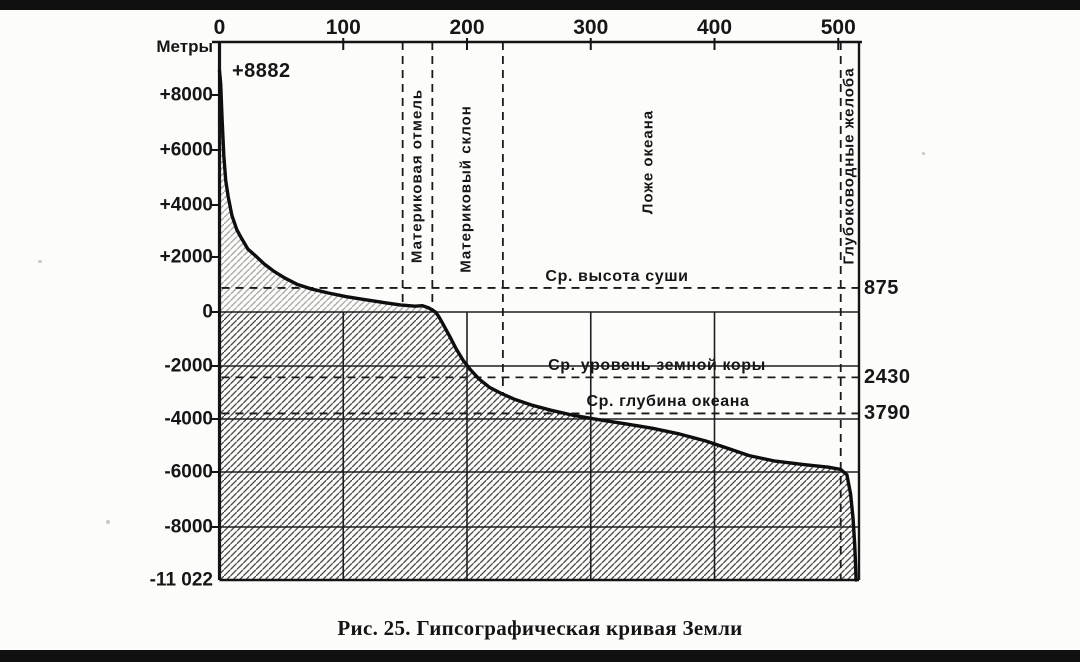 Image resolution: width=1080 pixels, height=662 pixels. What do you see at coordinates (186, 95) in the screenshot?
I see `y-tick-label: +8000` at bounding box center [186, 95].